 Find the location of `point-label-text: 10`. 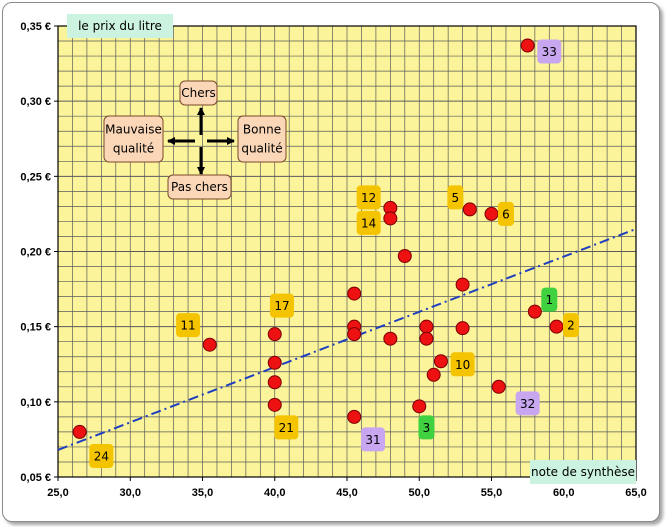

point-label-text: 10 is located at coordinates (462, 365).